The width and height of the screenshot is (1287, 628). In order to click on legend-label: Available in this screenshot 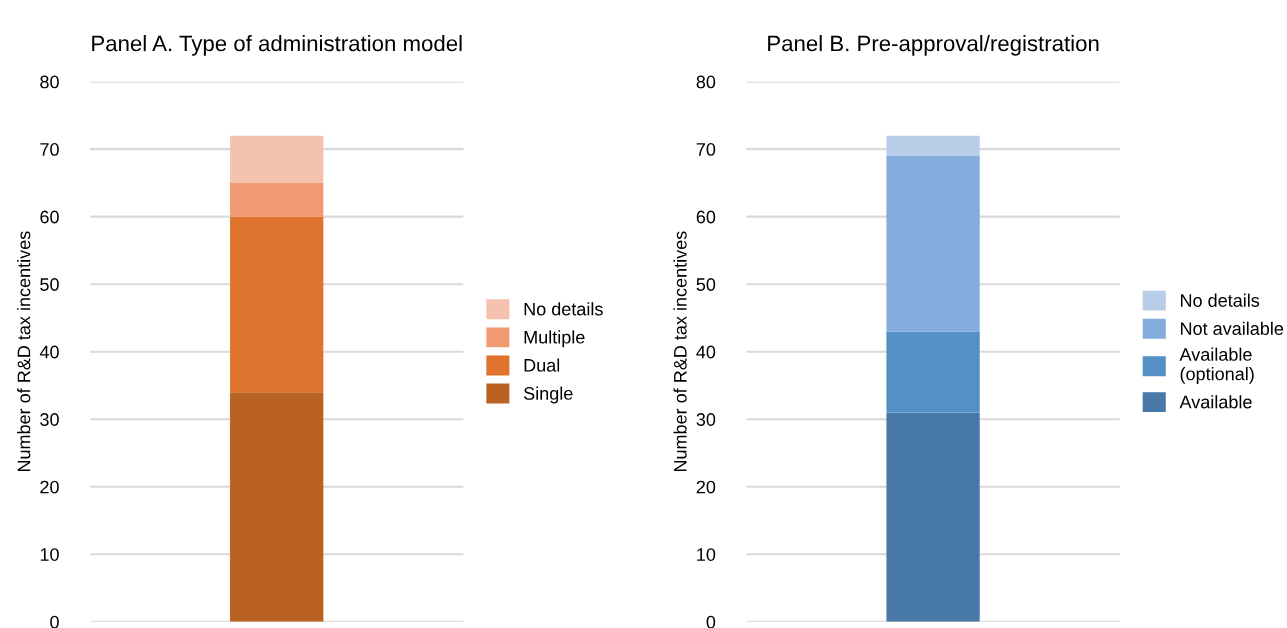, I will do `click(1215, 402)`.